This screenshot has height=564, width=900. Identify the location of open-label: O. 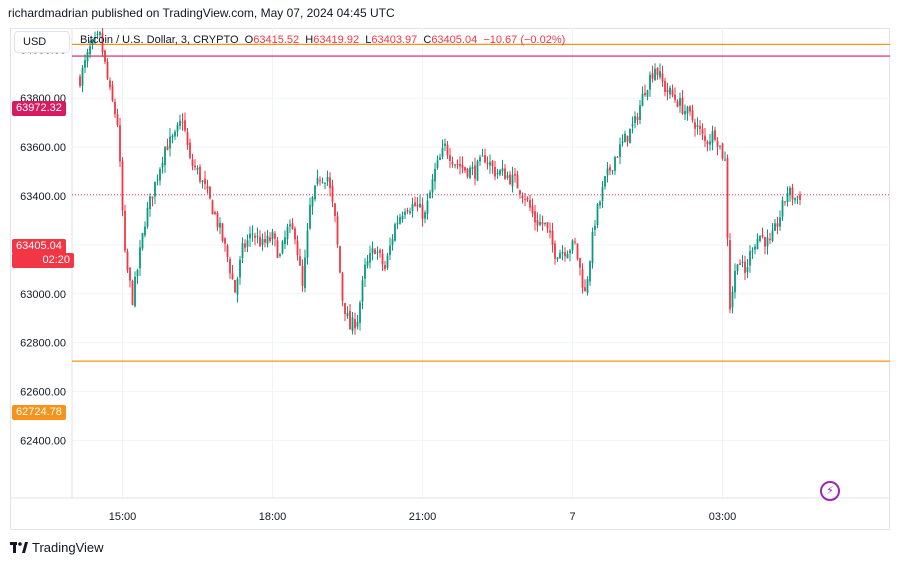
(249, 40).